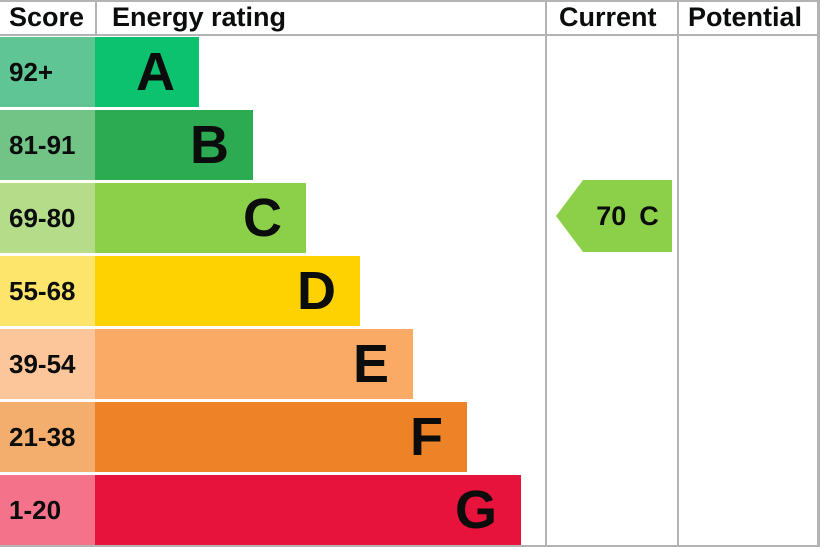 The height and width of the screenshot is (547, 820). What do you see at coordinates (281, 437) in the screenshot?
I see `band-f-bar: F` at bounding box center [281, 437].